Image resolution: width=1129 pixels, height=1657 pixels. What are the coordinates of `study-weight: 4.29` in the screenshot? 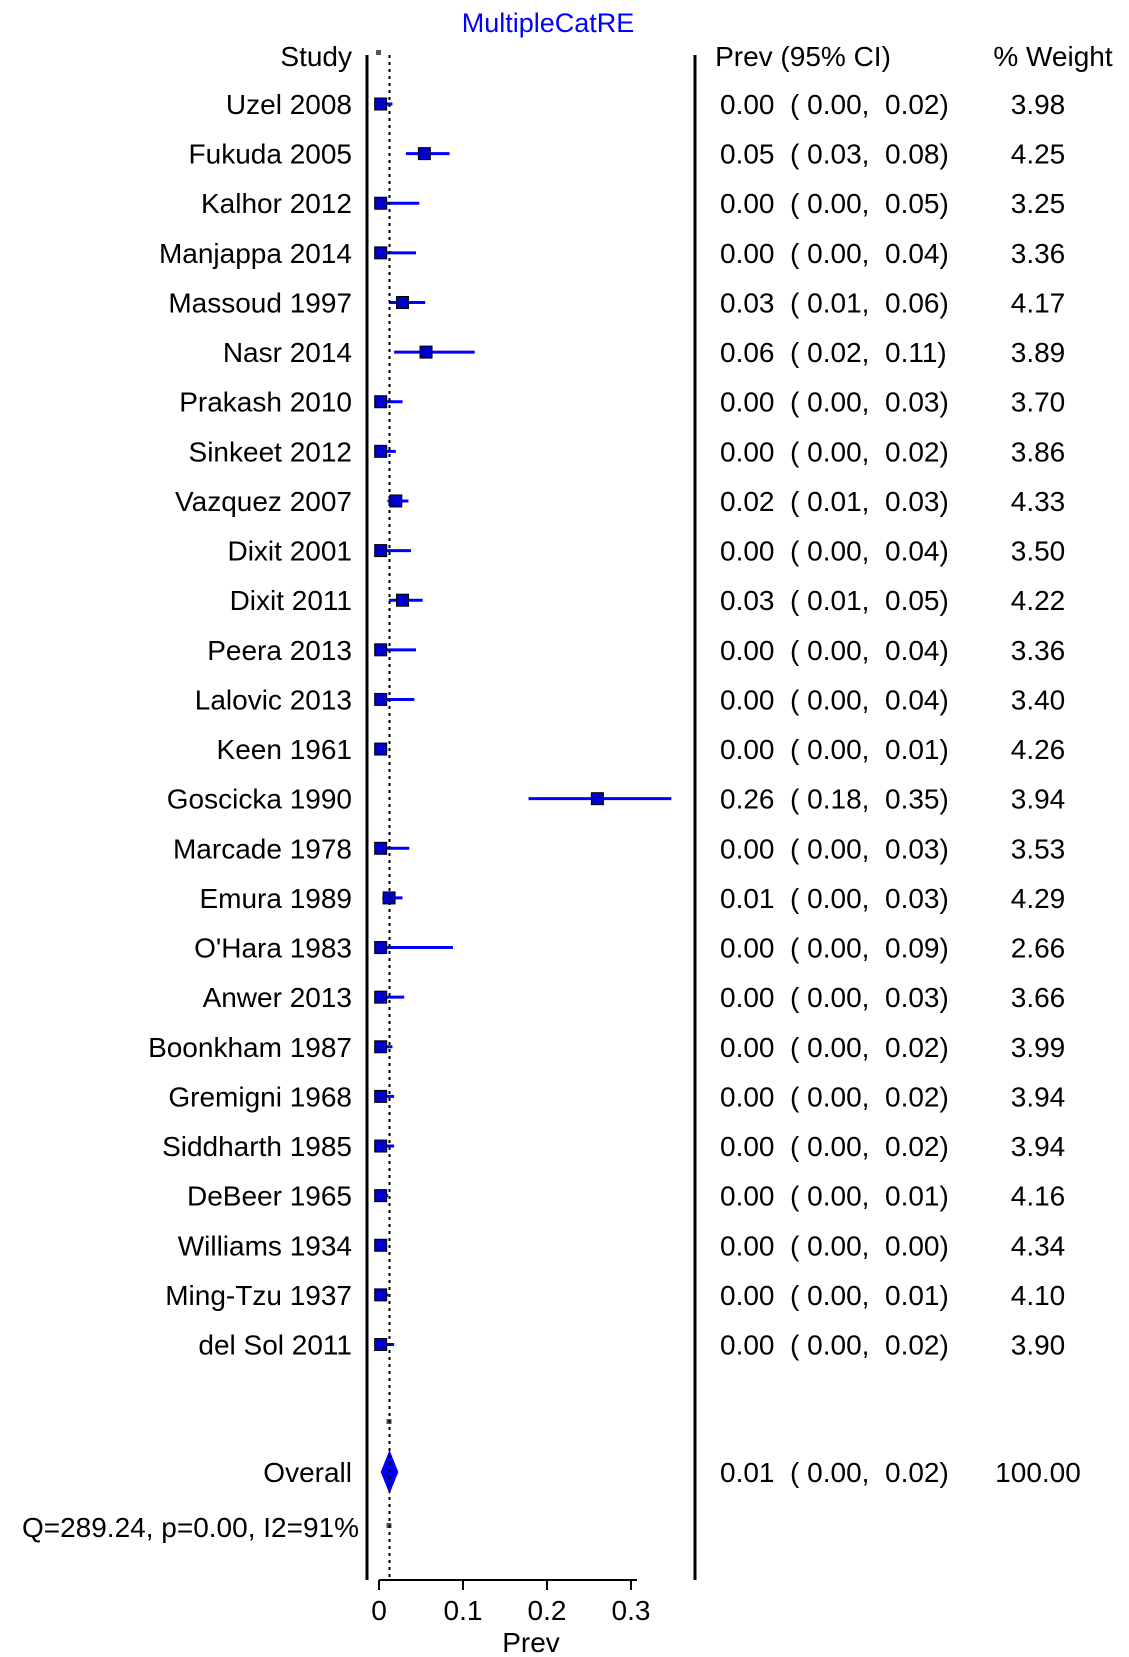 It's located at (1038, 898).